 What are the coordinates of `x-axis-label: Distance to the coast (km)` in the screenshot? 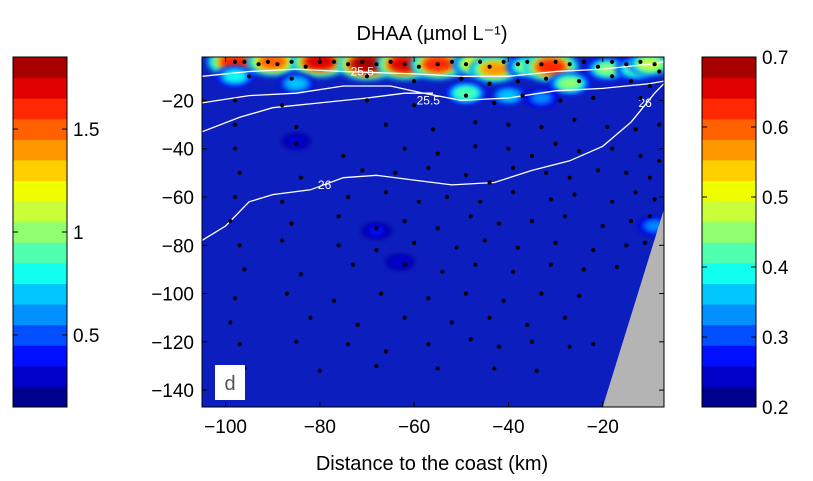 It's located at (432, 464).